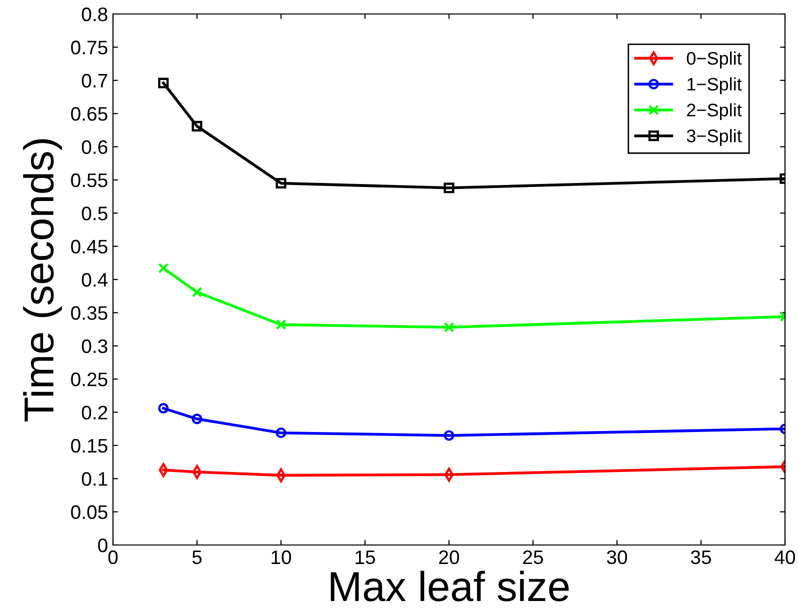 Image resolution: width=798 pixels, height=610 pixels. I want to click on x-tick-label: 10, so click(282, 557).